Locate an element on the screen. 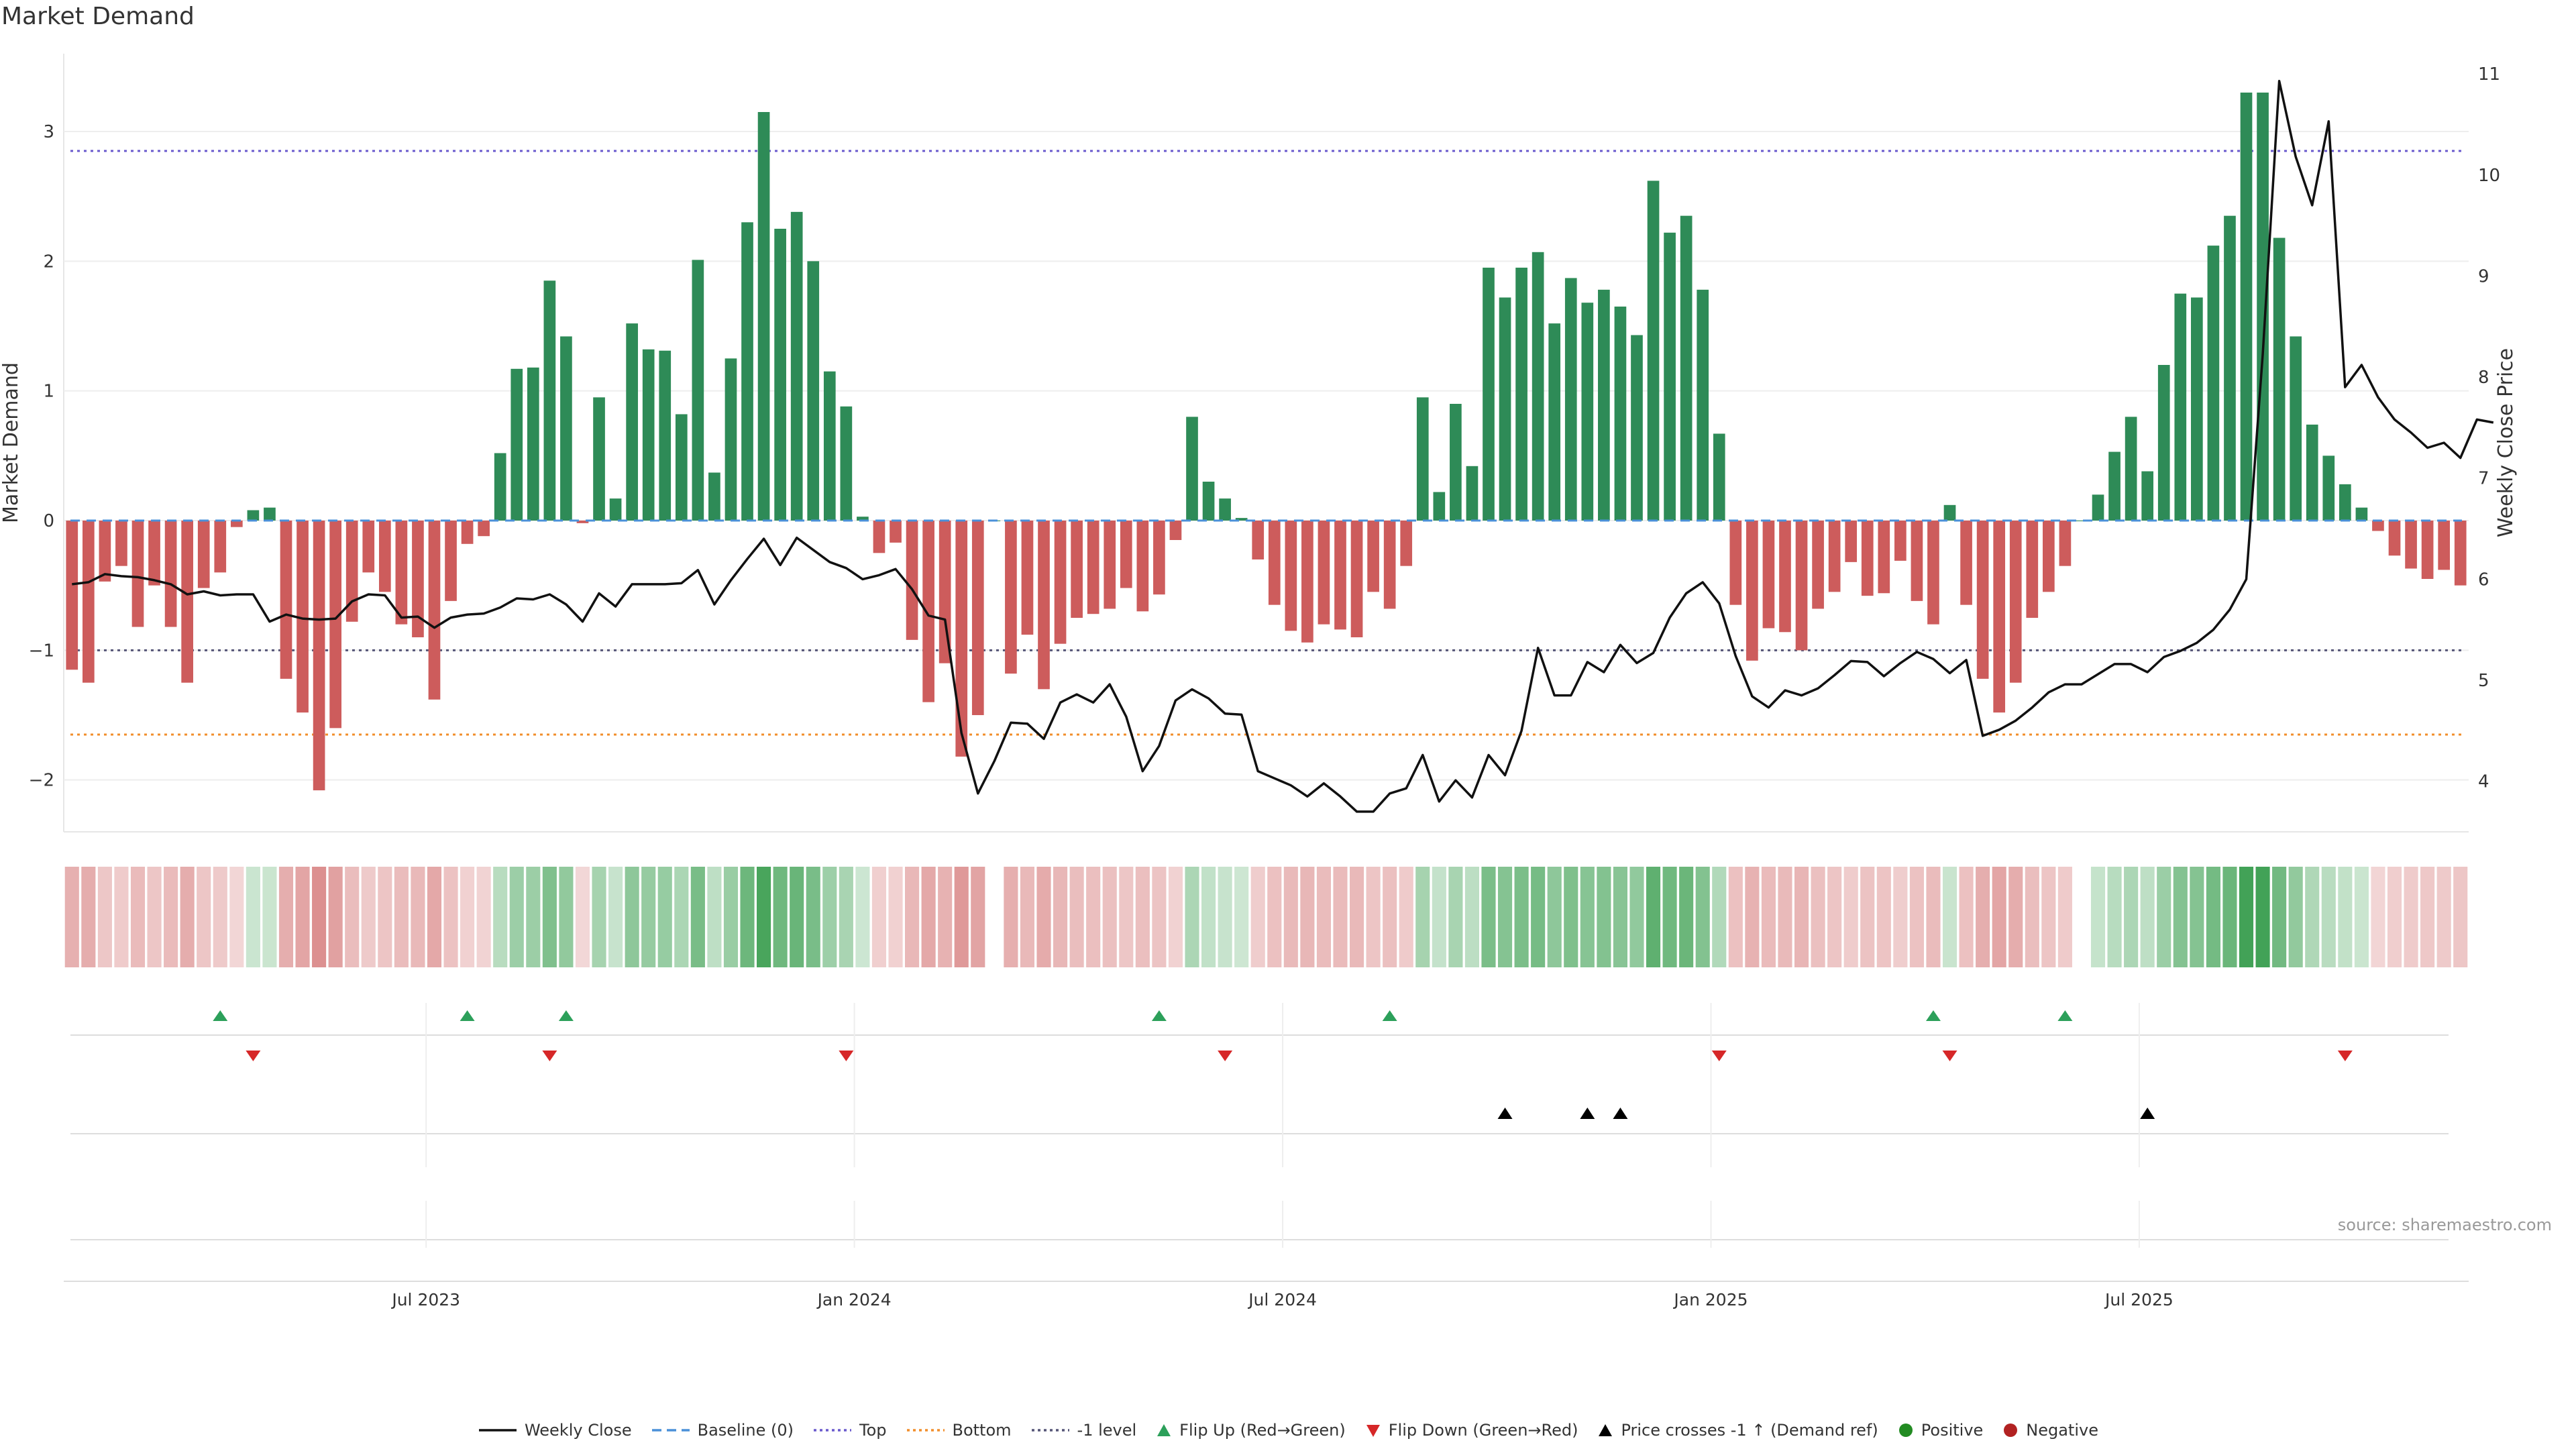 Image resolution: width=2576 pixels, height=1449 pixels. legend-item: Negative is located at coordinates (2050, 1430).